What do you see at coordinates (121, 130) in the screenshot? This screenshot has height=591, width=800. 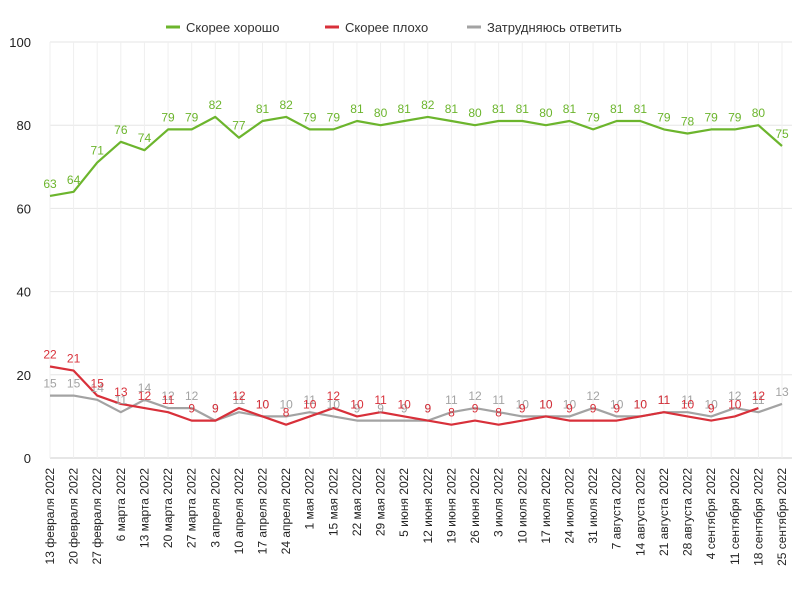 I see `data-label: 76` at bounding box center [121, 130].